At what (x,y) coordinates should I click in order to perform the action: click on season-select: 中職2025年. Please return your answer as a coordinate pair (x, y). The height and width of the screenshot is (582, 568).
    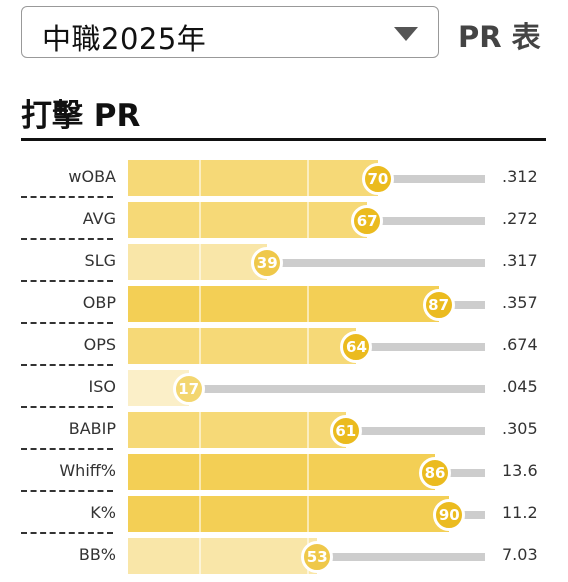
    Looking at the image, I should click on (230, 32).